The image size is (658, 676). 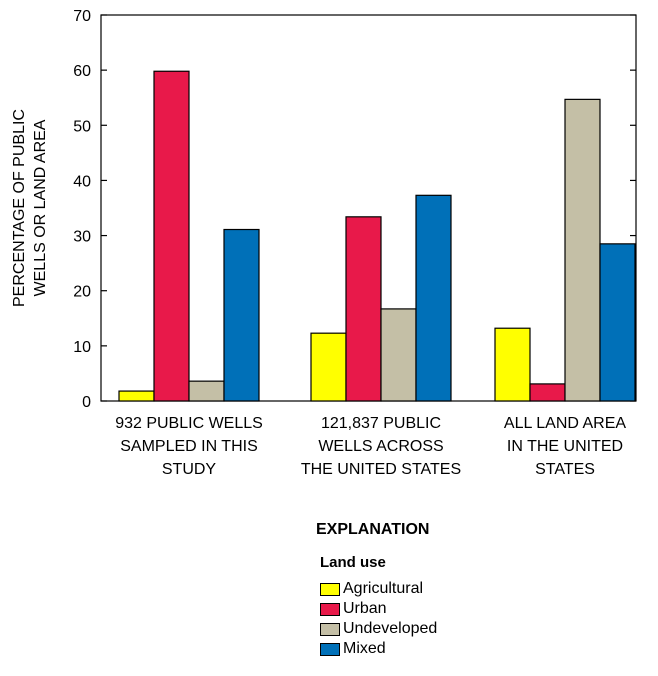 What do you see at coordinates (381, 423) in the screenshot?
I see `category-label-line: 121,837 PUBLIC` at bounding box center [381, 423].